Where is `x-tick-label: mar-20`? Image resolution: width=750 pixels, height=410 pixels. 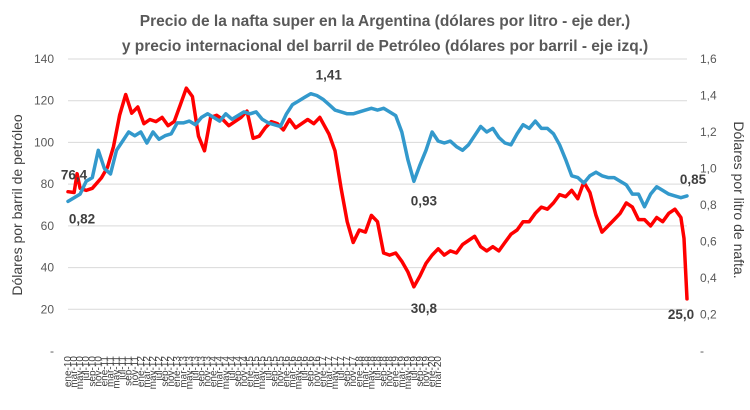 x-tick-label: mar-20 is located at coordinates (438, 372).